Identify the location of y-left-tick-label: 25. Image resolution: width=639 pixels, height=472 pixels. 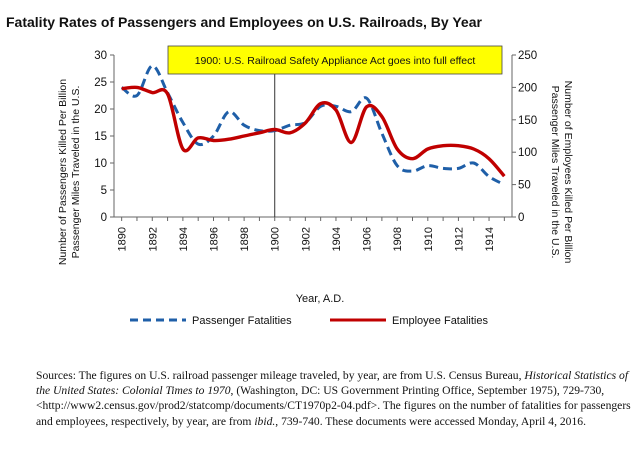
(100, 83).